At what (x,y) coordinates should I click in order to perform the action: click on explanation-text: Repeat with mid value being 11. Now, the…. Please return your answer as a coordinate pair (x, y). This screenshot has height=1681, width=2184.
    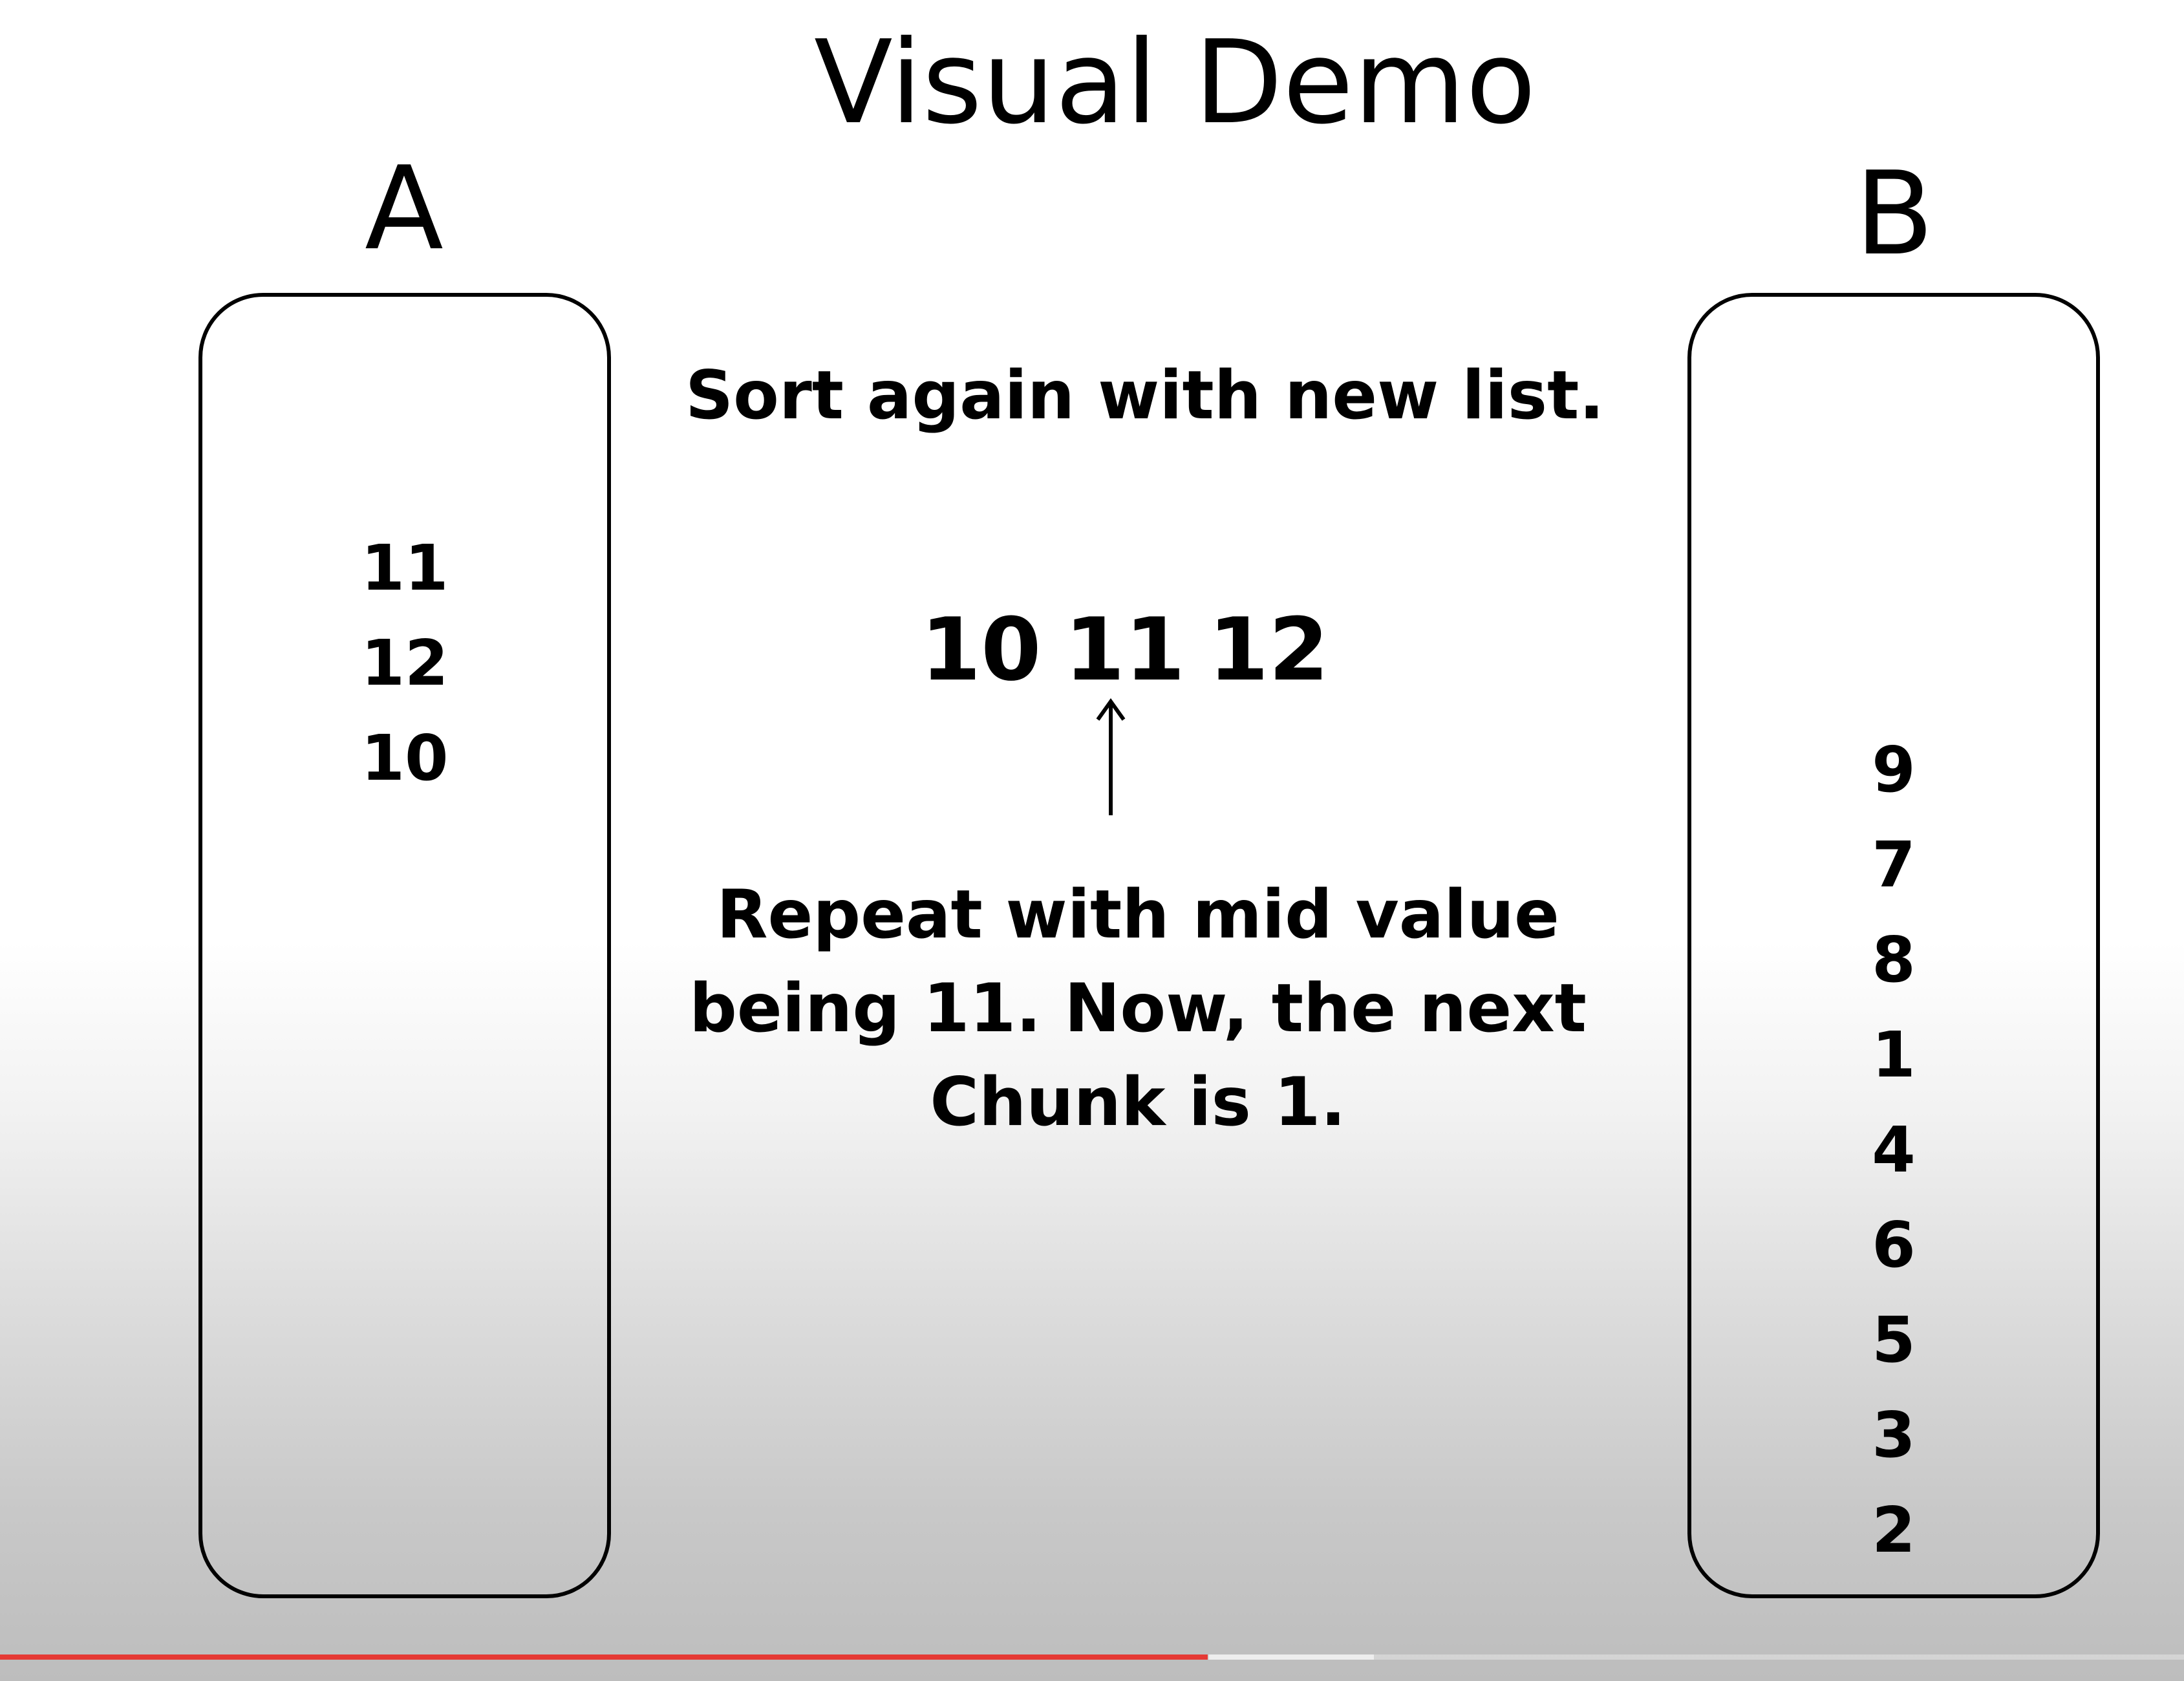
    Looking at the image, I should click on (1137, 1009).